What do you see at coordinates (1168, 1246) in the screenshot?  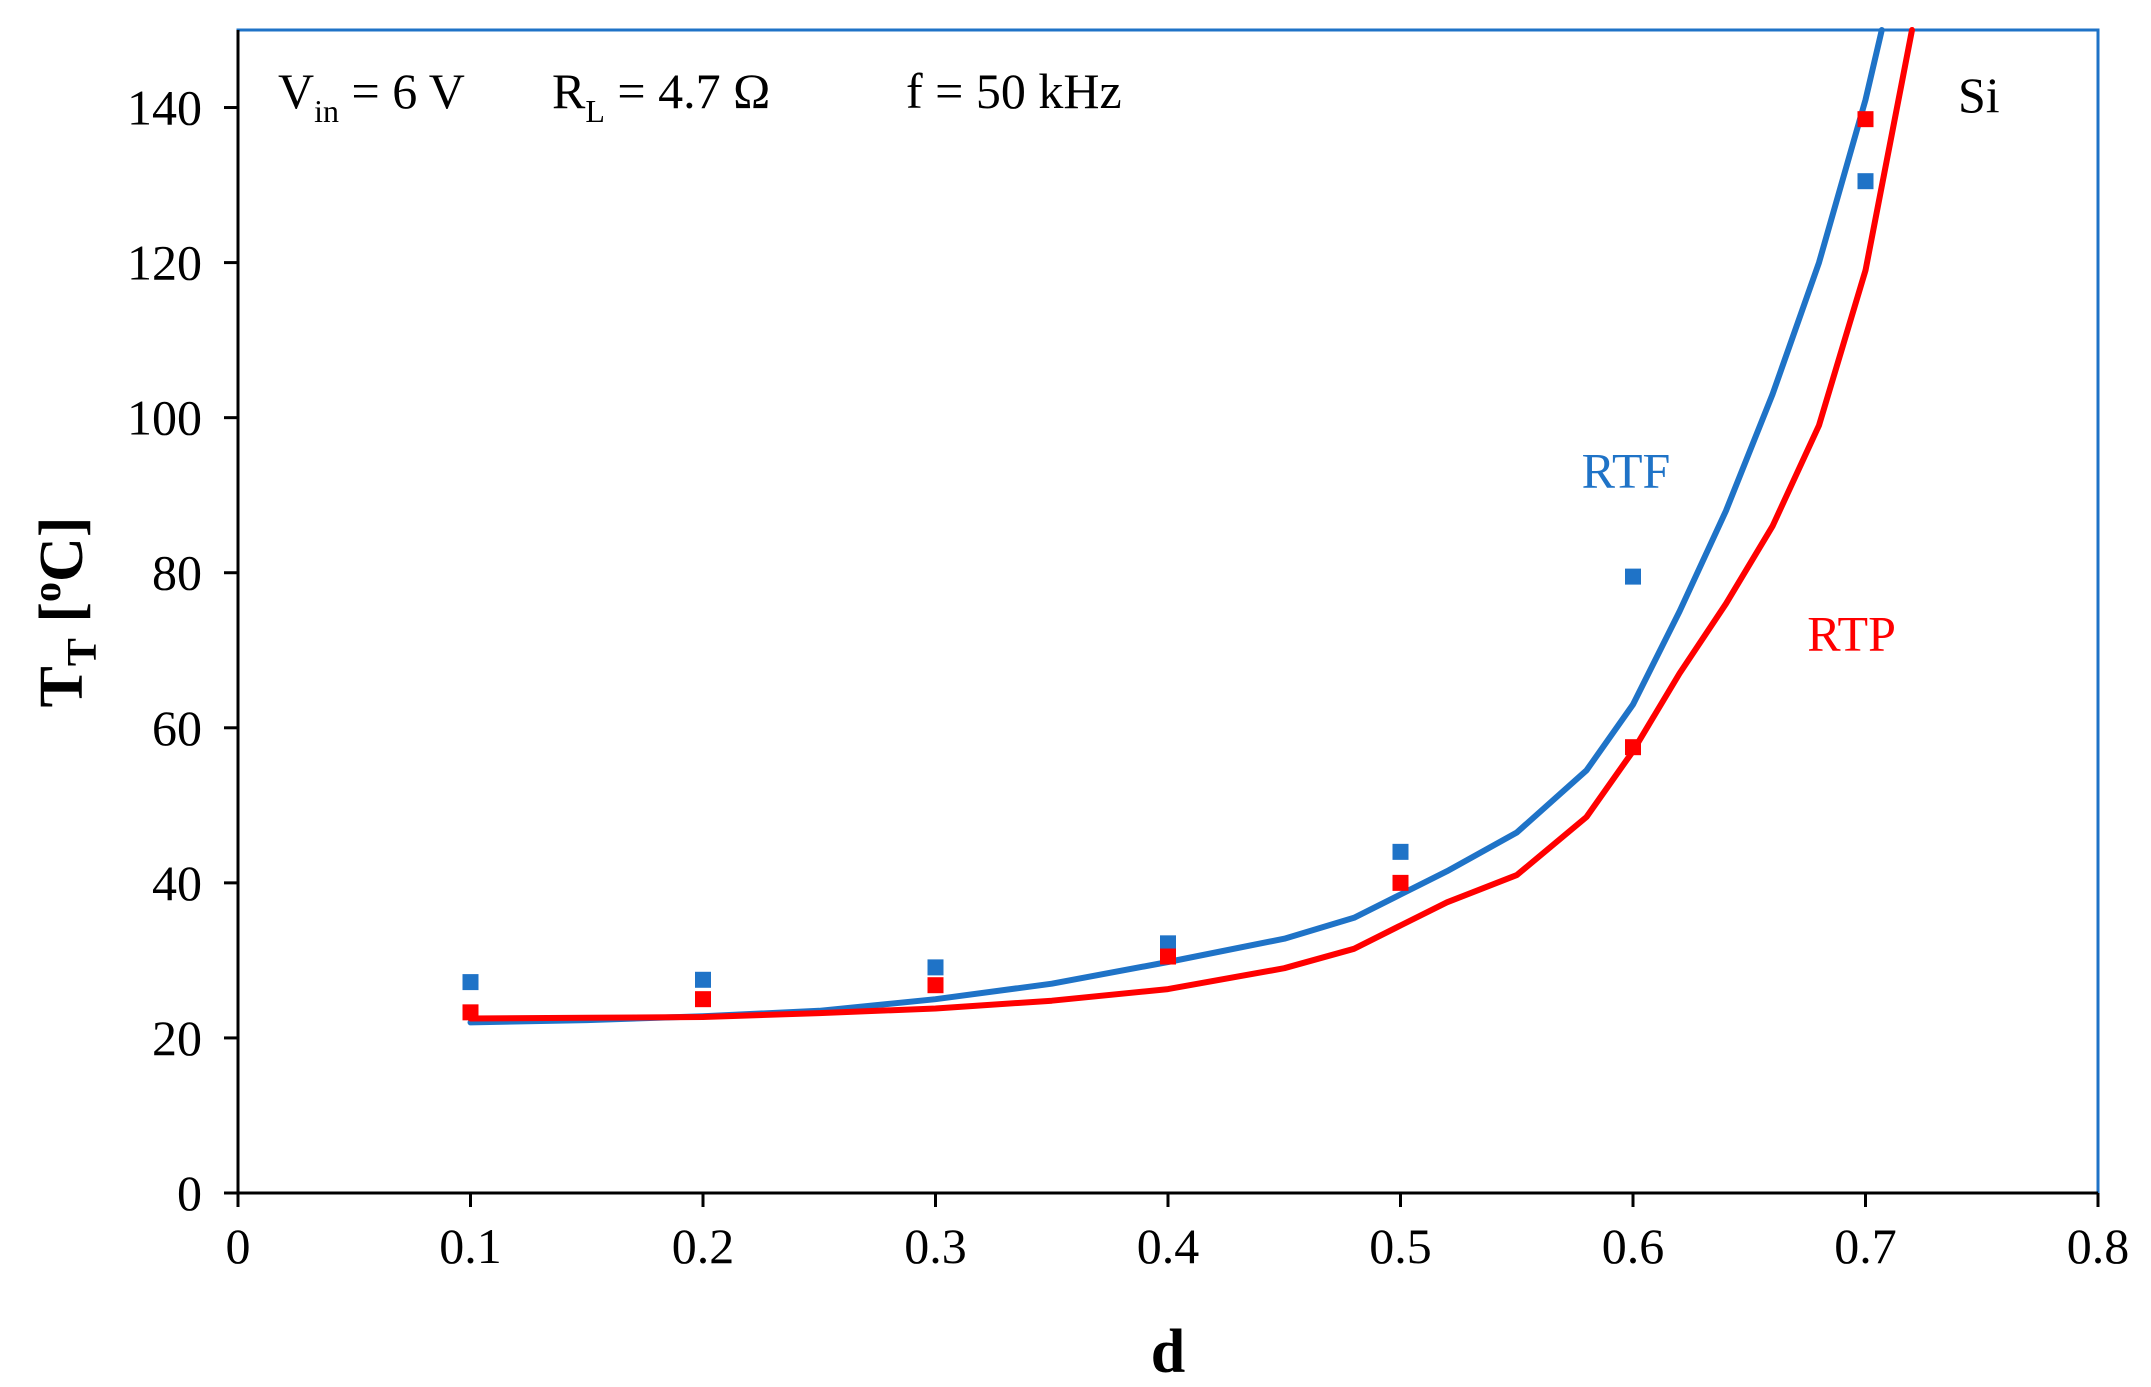 I see `x-tick-label: 0.4` at bounding box center [1168, 1246].